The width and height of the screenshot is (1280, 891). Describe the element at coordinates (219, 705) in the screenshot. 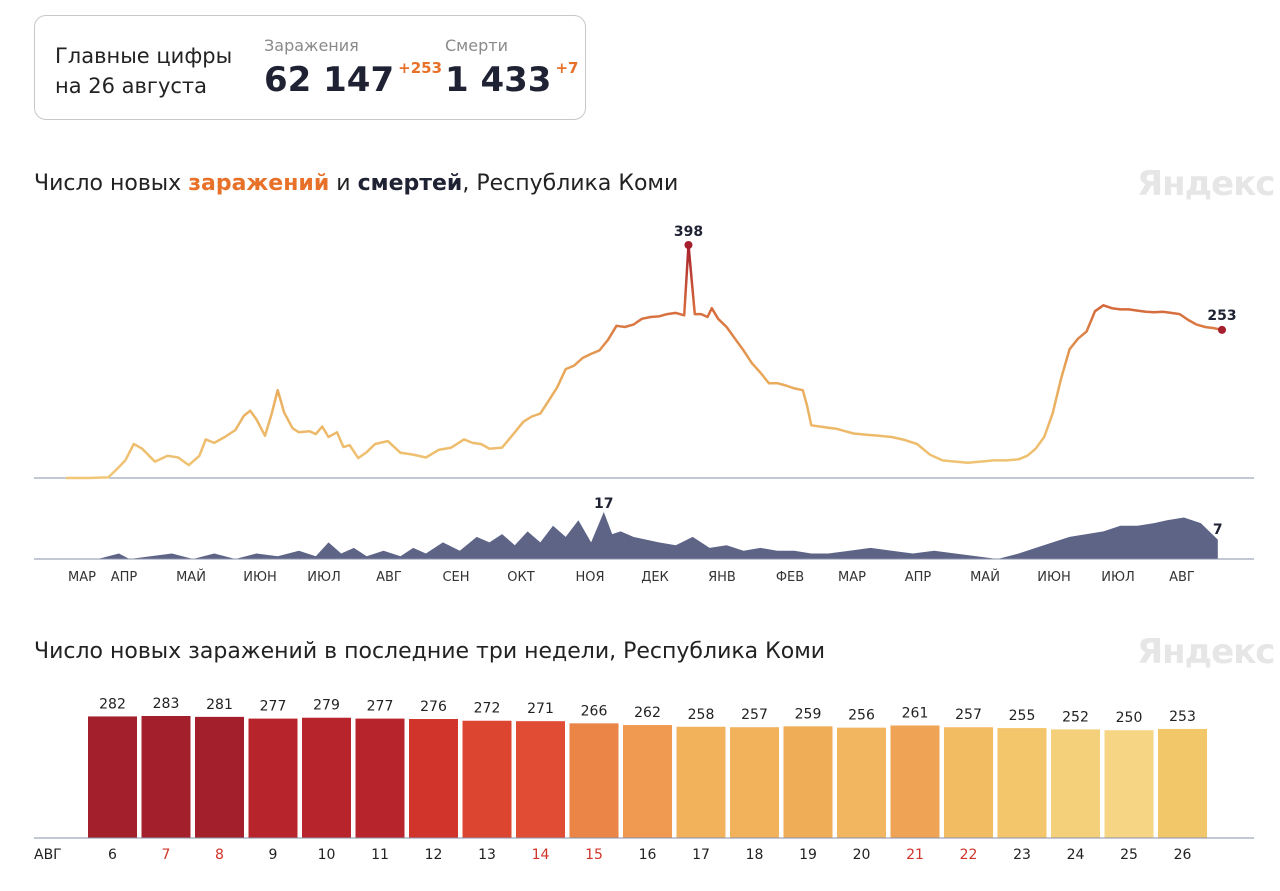

I see `bar-value-label: 281` at that location.